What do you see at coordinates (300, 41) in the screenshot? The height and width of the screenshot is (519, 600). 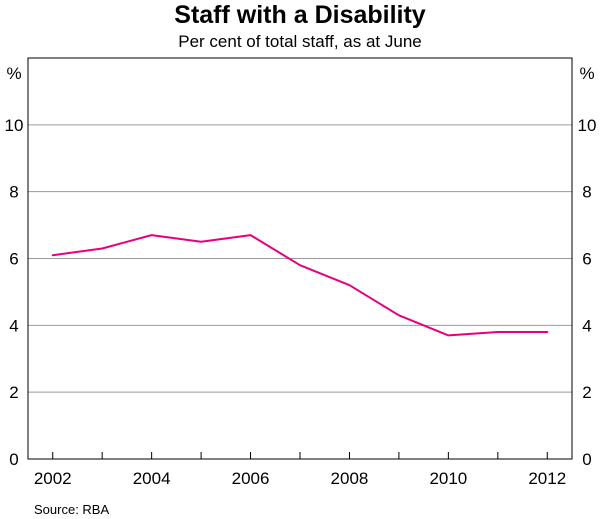 I see `chart-subtitle: Per cent of total staff, as at June` at bounding box center [300, 41].